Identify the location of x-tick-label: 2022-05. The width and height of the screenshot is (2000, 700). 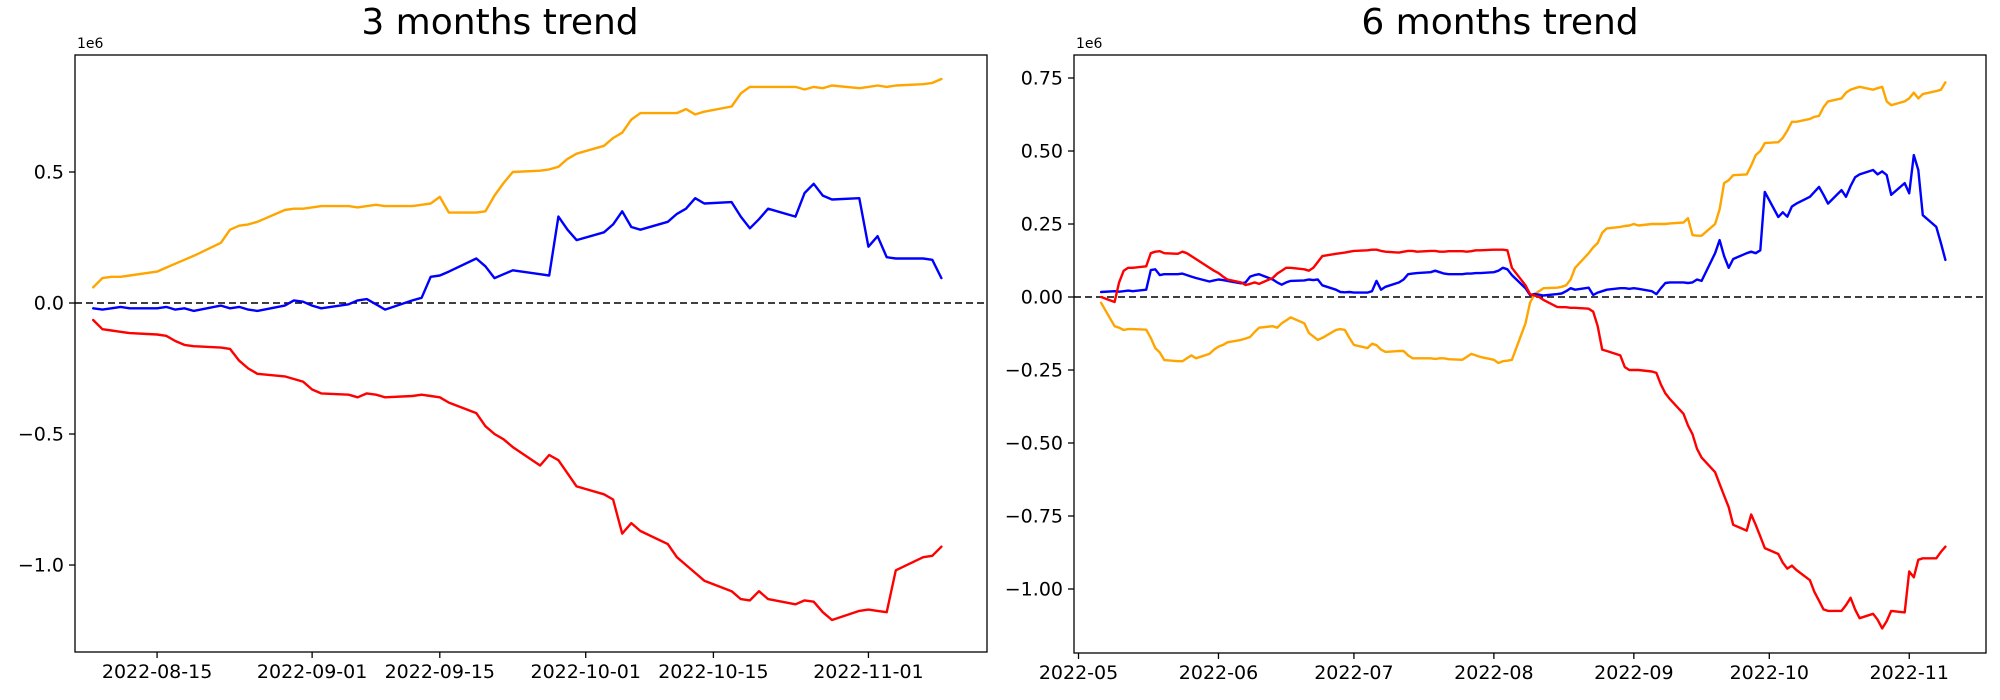
(1078, 673).